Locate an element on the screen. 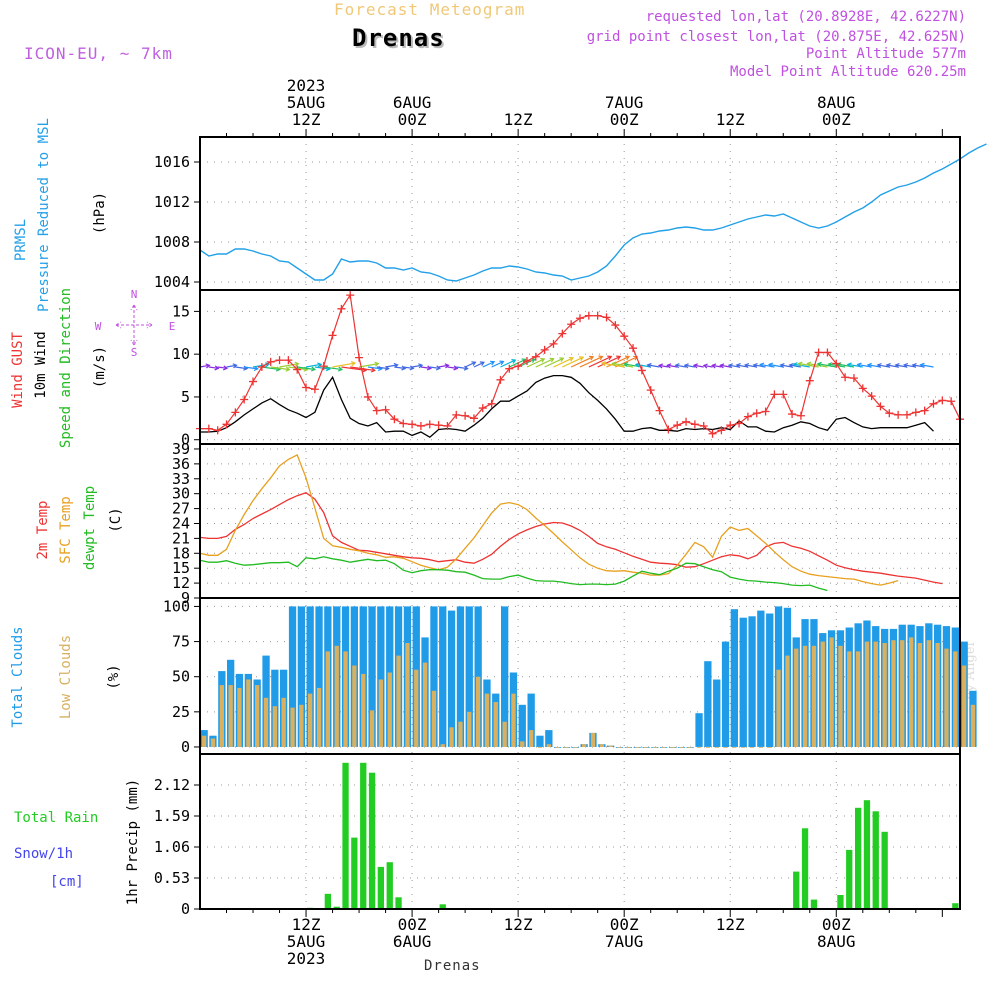  y-tick-label: 18 is located at coordinates (181, 553).